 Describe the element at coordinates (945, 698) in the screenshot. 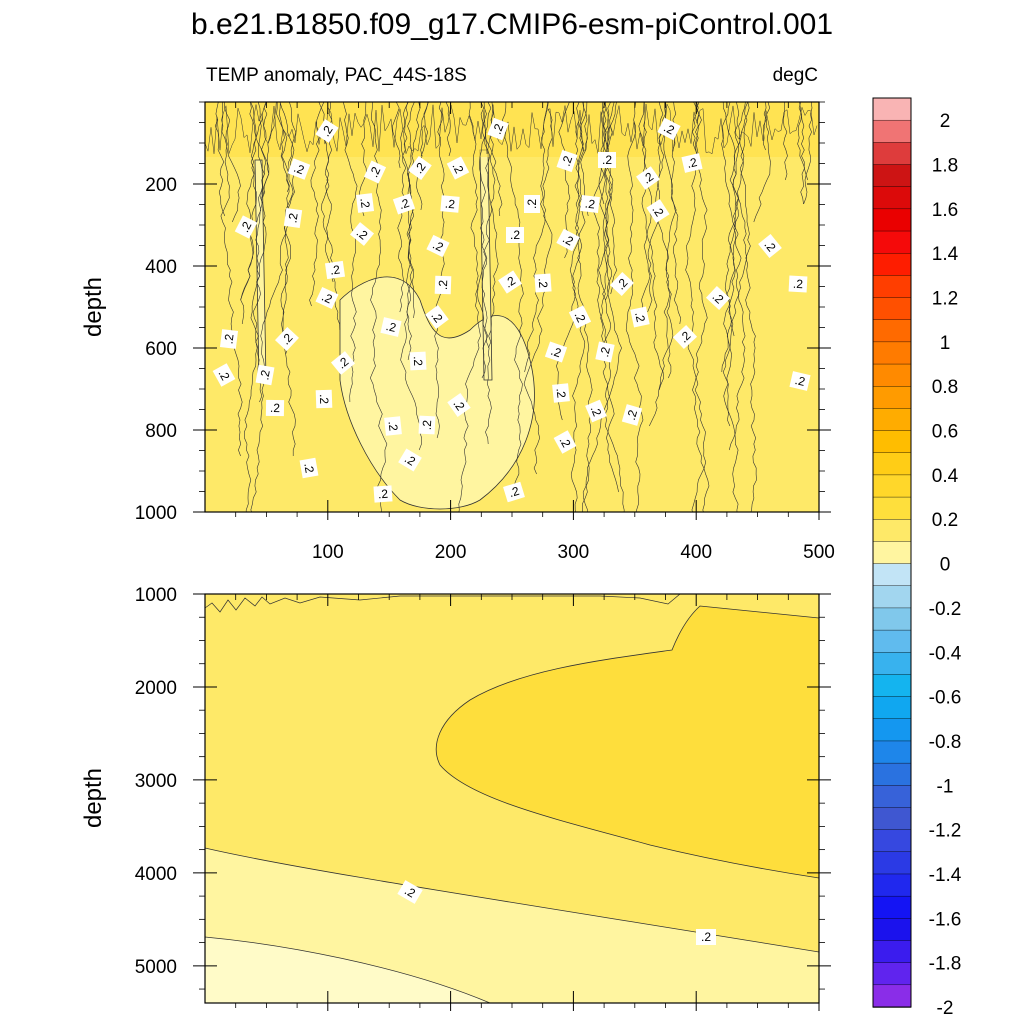

I see `colorbar-label: -0.6` at that location.